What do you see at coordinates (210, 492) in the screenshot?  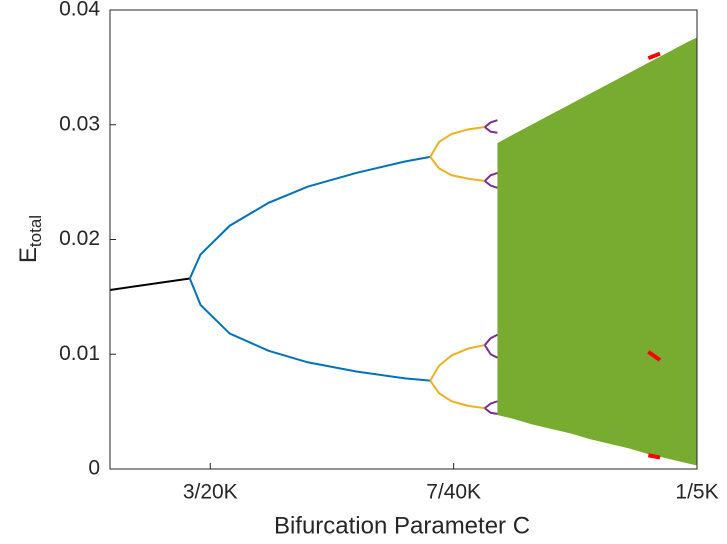 I see `x-tick-label: 3/20K` at bounding box center [210, 492].